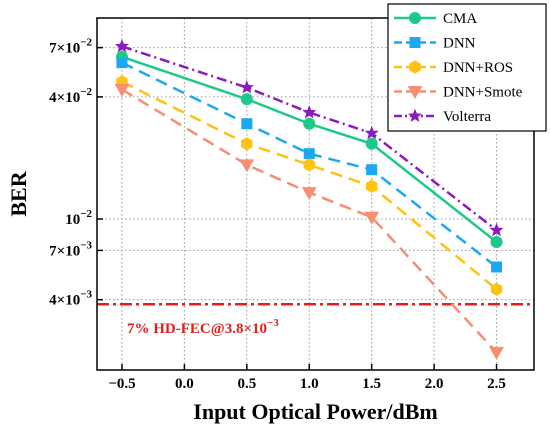  I want to click on legend: CMA DNN DNN+ROS DNN+Smote Volterra, so click(467, 67).